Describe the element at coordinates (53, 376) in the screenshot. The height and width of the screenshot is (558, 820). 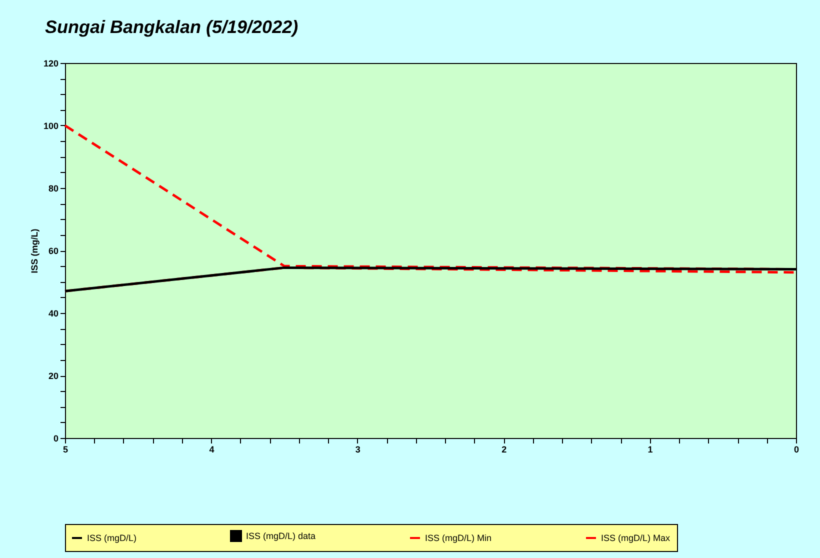
I see `y-tick-label: 20` at that location.